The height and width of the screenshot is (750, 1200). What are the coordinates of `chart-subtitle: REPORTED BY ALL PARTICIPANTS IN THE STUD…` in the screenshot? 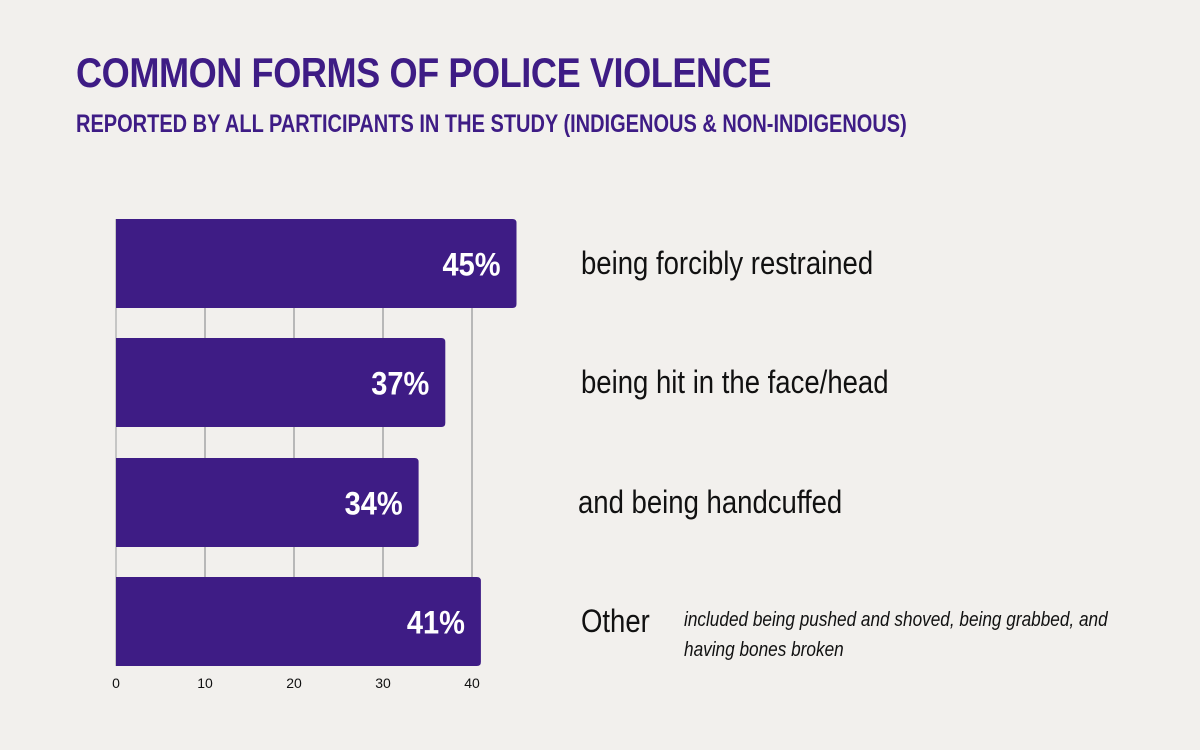 It's located at (491, 124).